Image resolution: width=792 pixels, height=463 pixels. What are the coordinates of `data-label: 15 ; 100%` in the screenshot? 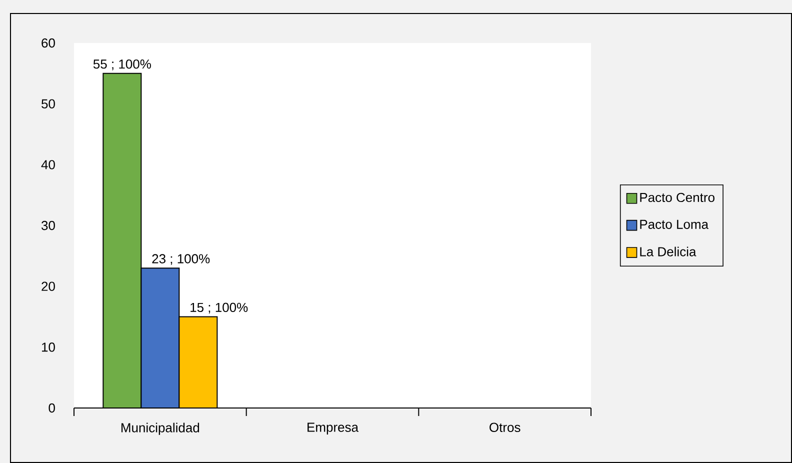 It's located at (219, 308).